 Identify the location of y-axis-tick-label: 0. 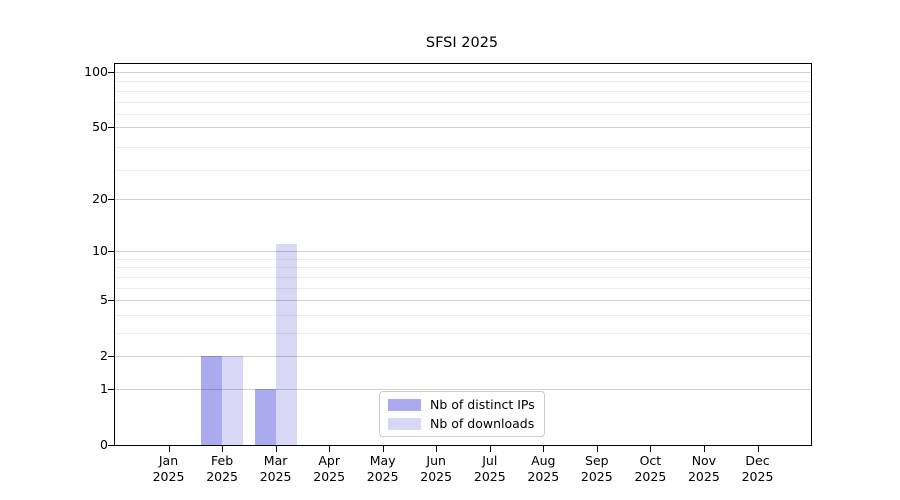
(104, 444).